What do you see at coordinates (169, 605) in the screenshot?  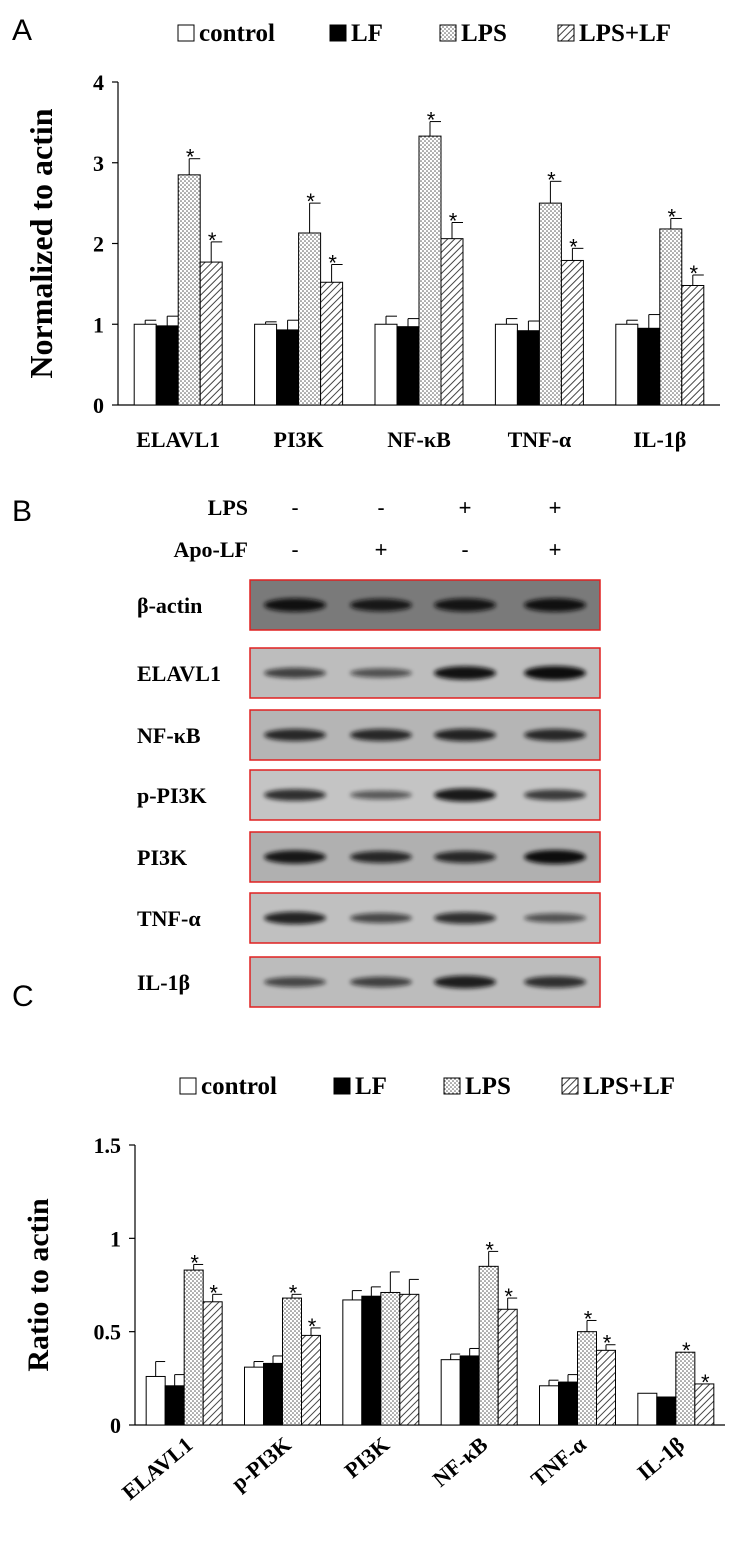 I see `blot-label-b-actin: β-actin` at bounding box center [169, 605].